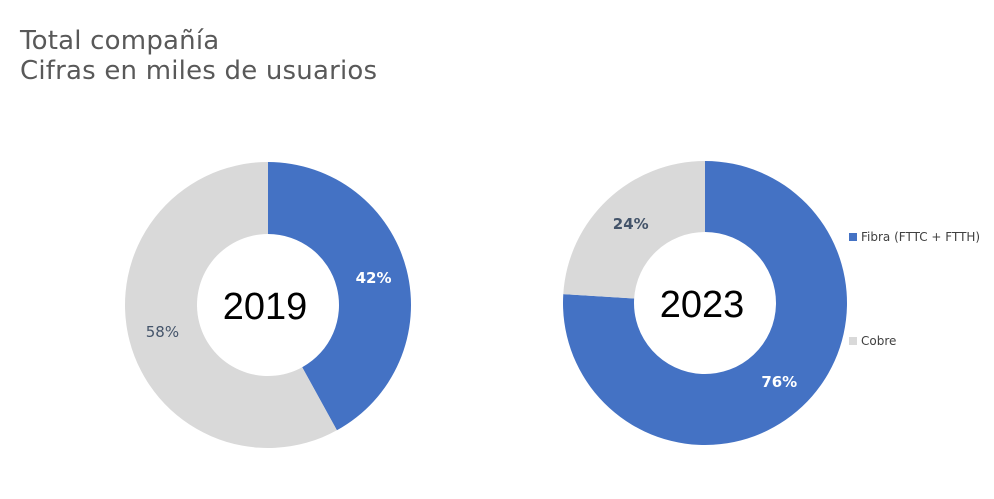 The width and height of the screenshot is (994, 499). I want to click on legend-swatch-cobre, so click(853, 341).